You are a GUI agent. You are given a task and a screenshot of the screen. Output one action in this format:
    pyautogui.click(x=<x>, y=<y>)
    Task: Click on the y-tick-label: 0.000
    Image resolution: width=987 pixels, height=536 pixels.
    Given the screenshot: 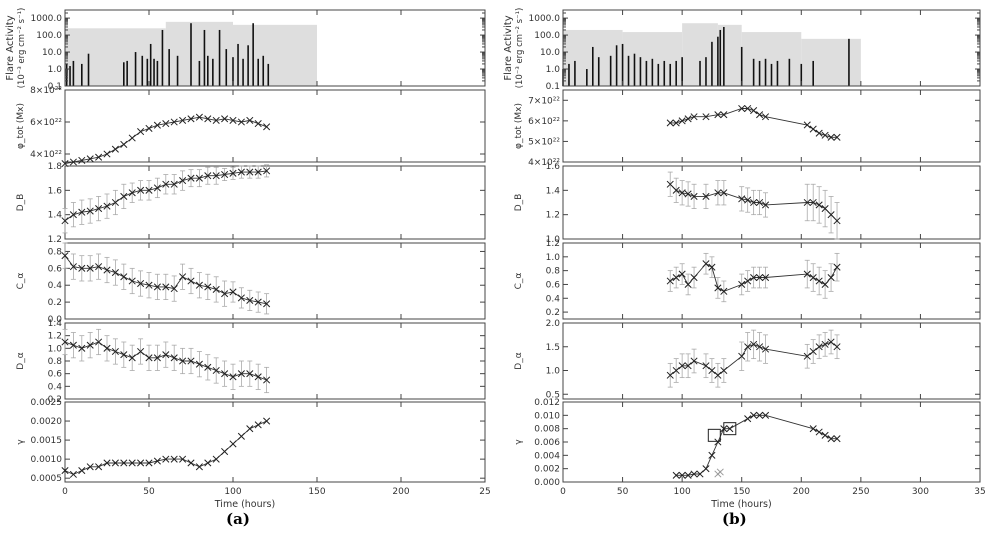 What is the action you would take?
    pyautogui.click(x=547, y=483)
    